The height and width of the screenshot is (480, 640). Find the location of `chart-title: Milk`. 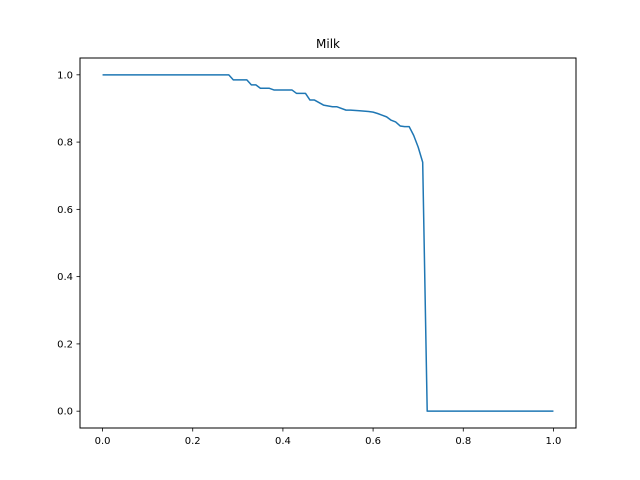

chart-title: Milk is located at coordinates (328, 44).